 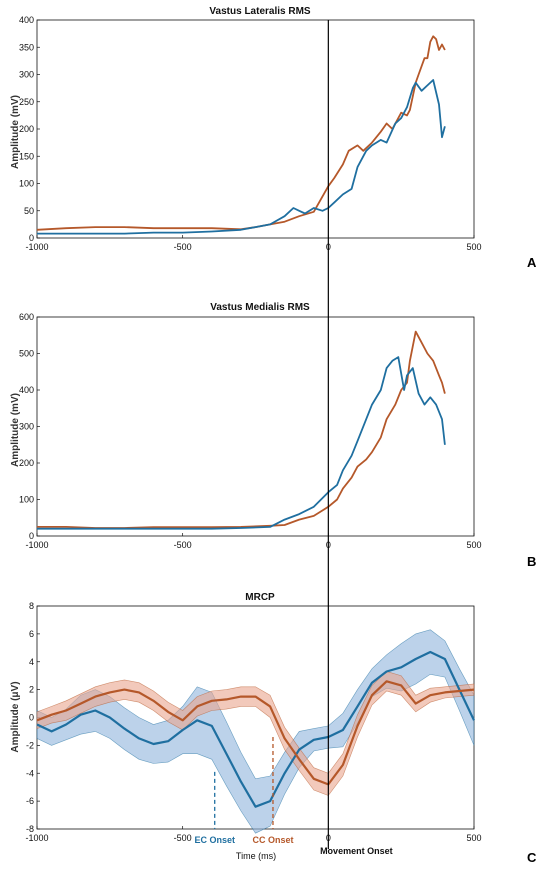 What do you see at coordinates (31, 690) in the screenshot?
I see `y-tick-label: 2` at bounding box center [31, 690].